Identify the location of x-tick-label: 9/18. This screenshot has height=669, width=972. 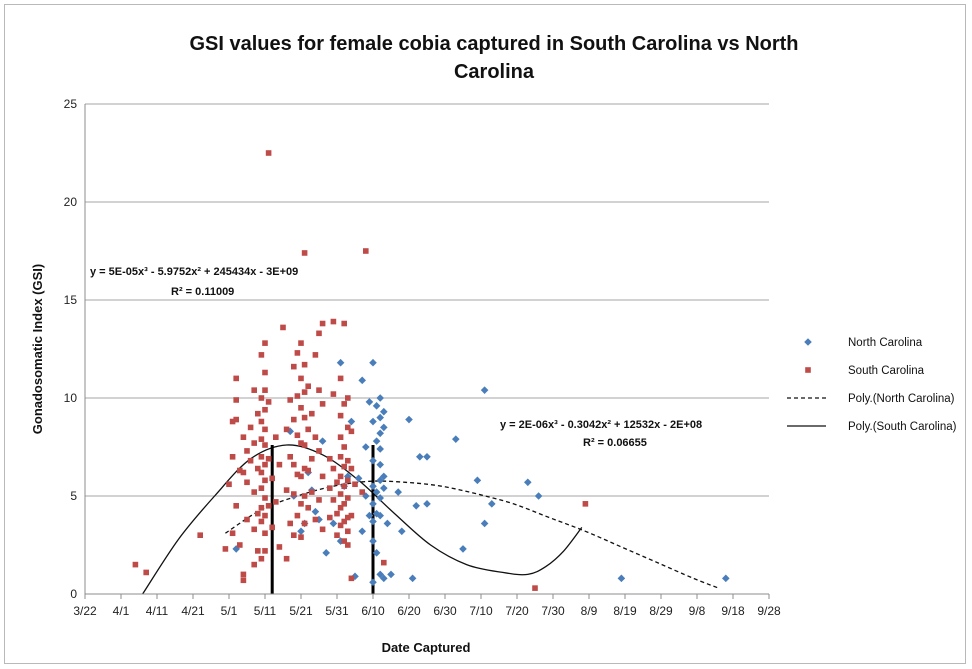
(733, 611).